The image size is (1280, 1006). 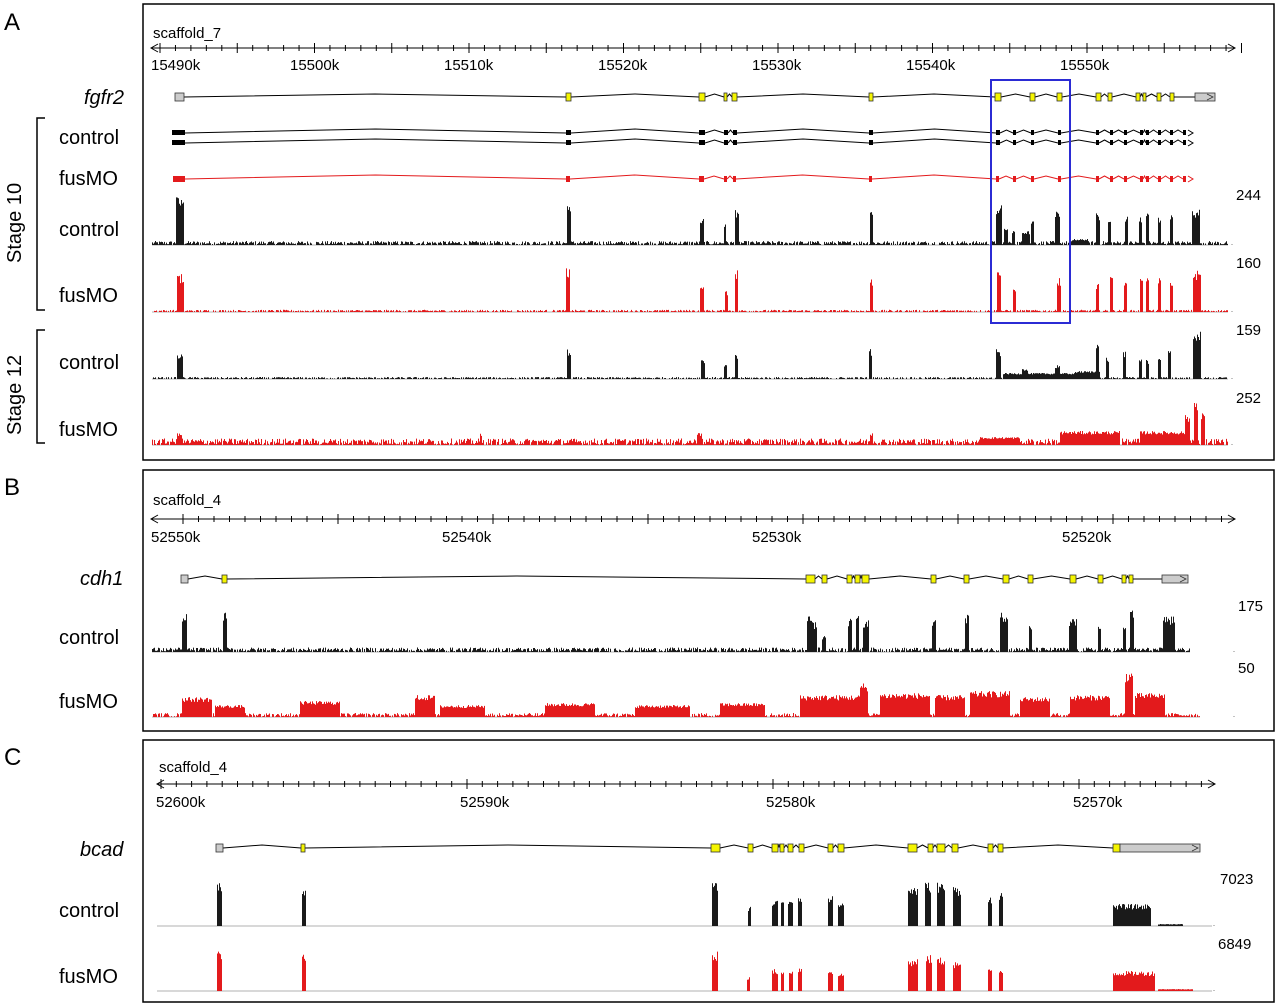 I want to click on panel-b-gene-name: cdh1, so click(x=101, y=579).